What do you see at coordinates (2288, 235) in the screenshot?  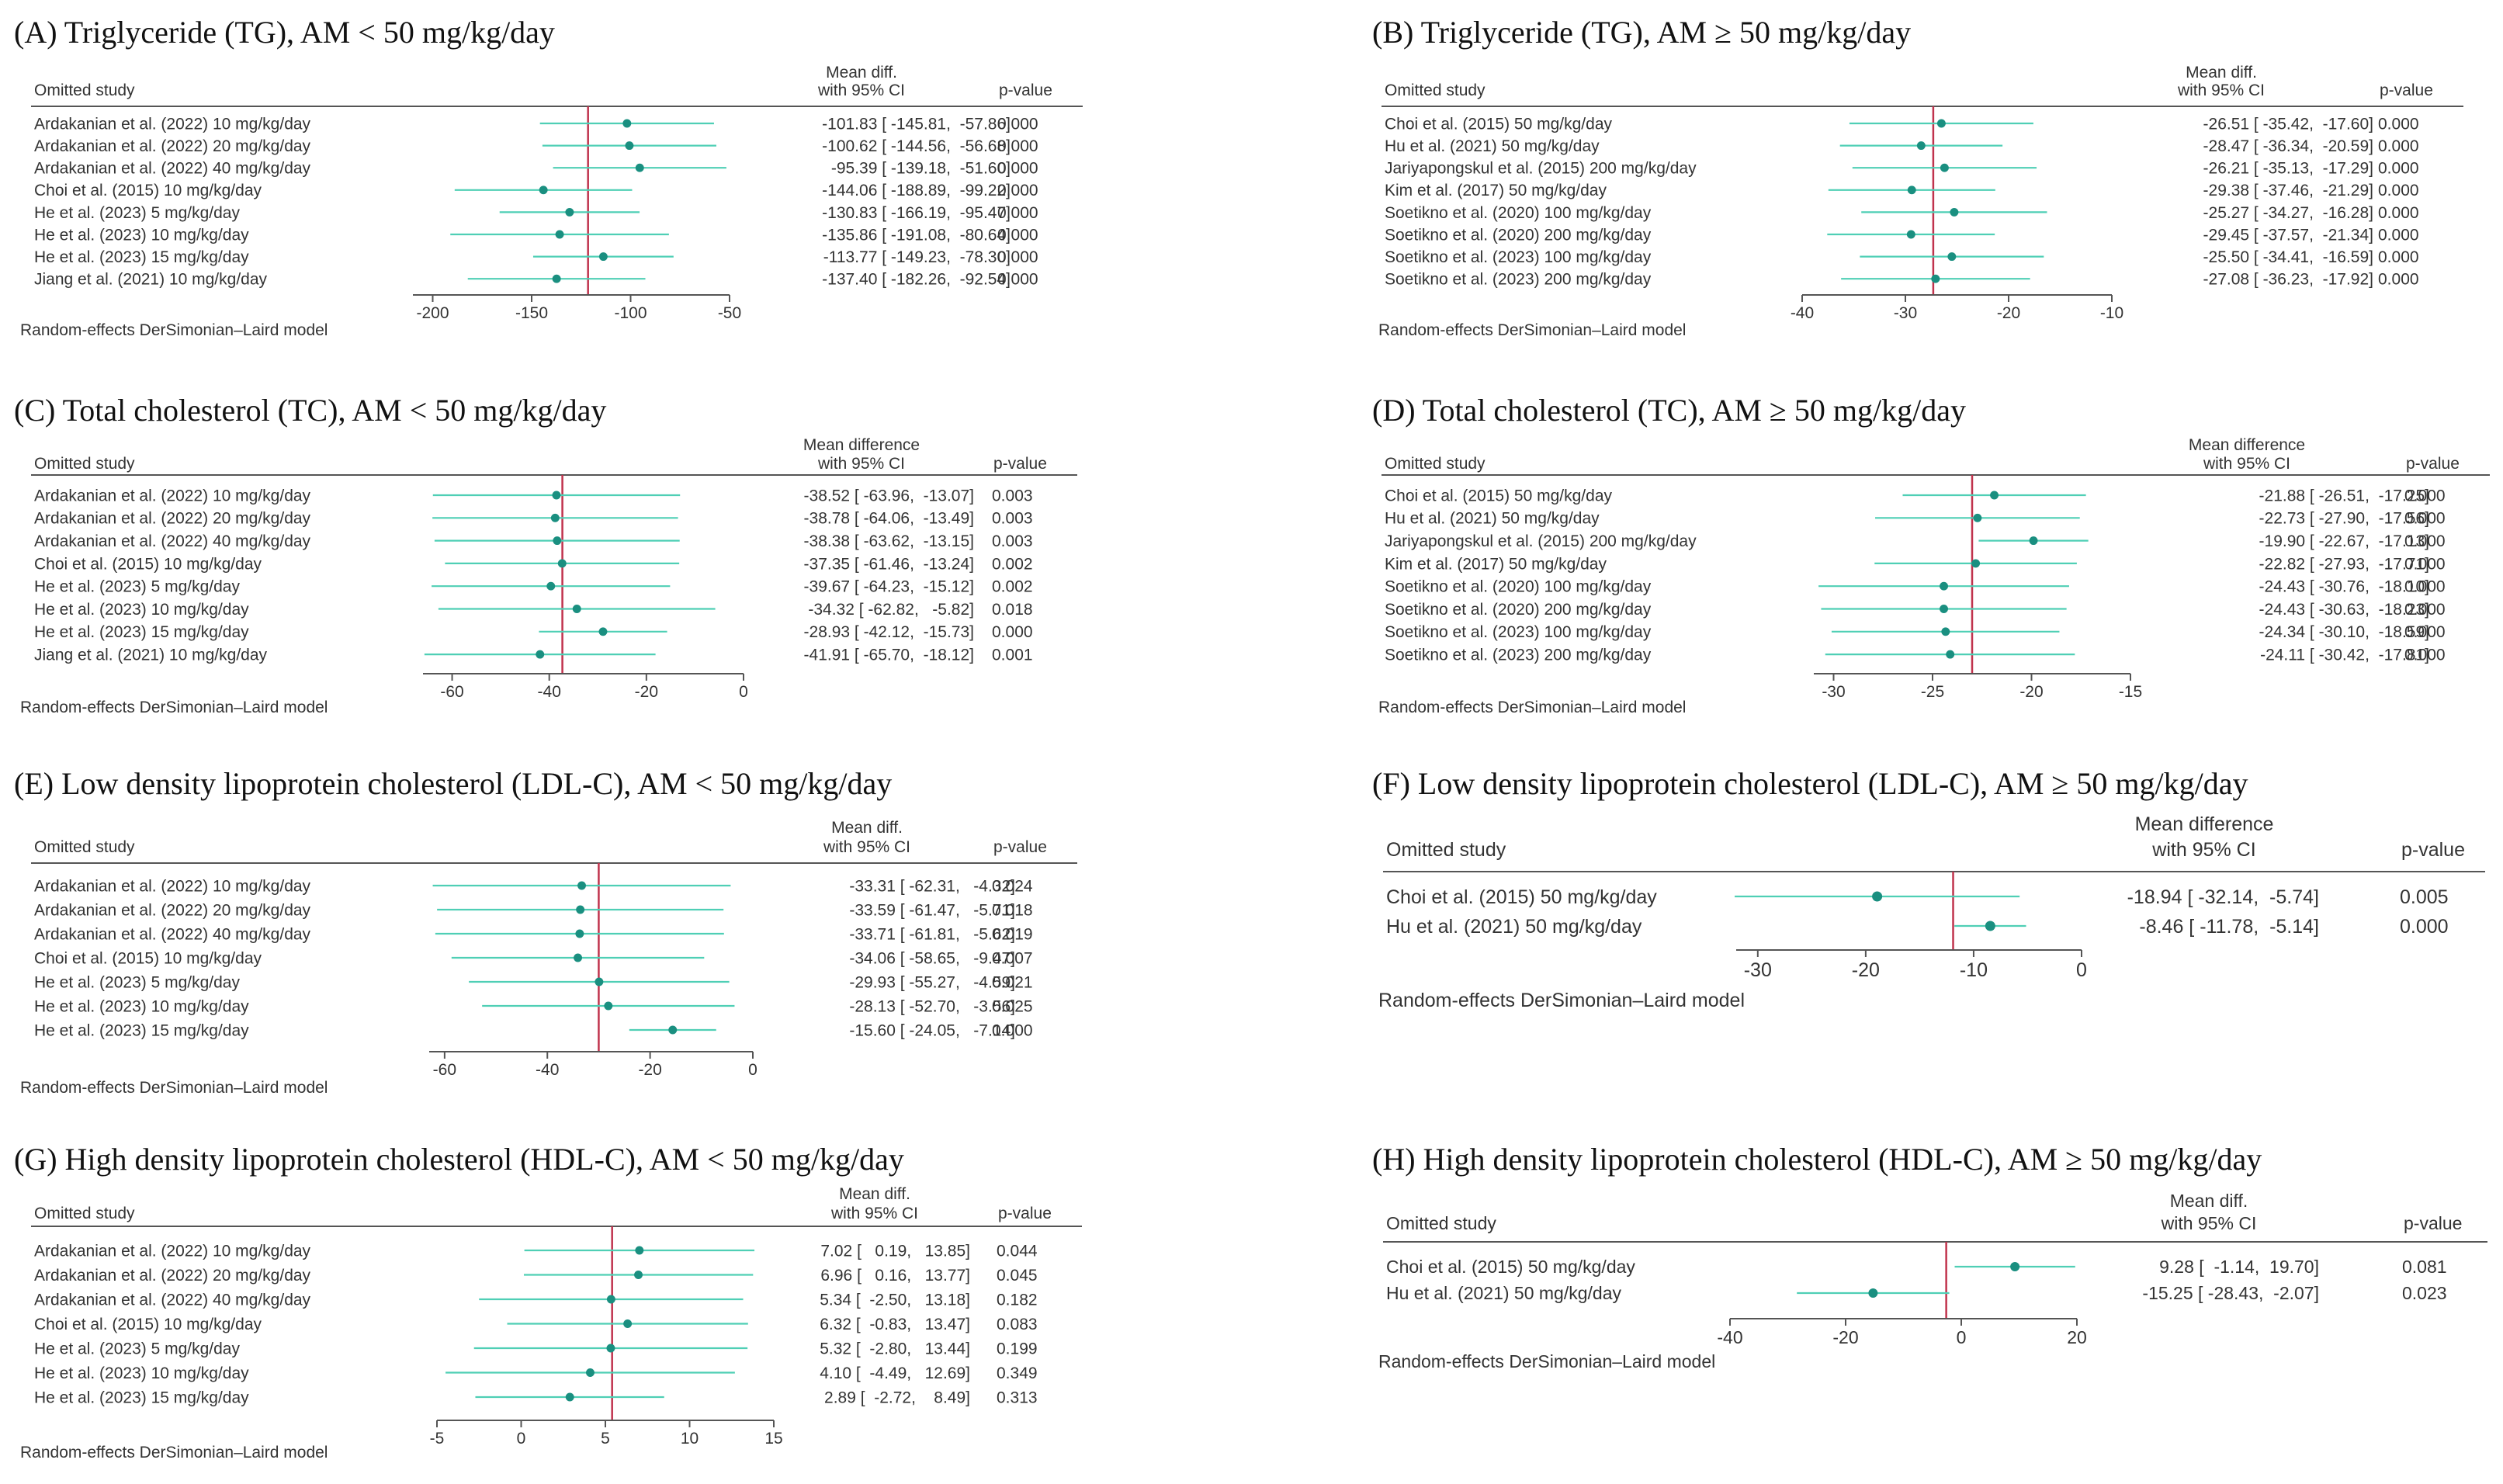 I see `panel-b-effect-text: -29.45 [ -37.57, -21.34]` at bounding box center [2288, 235].